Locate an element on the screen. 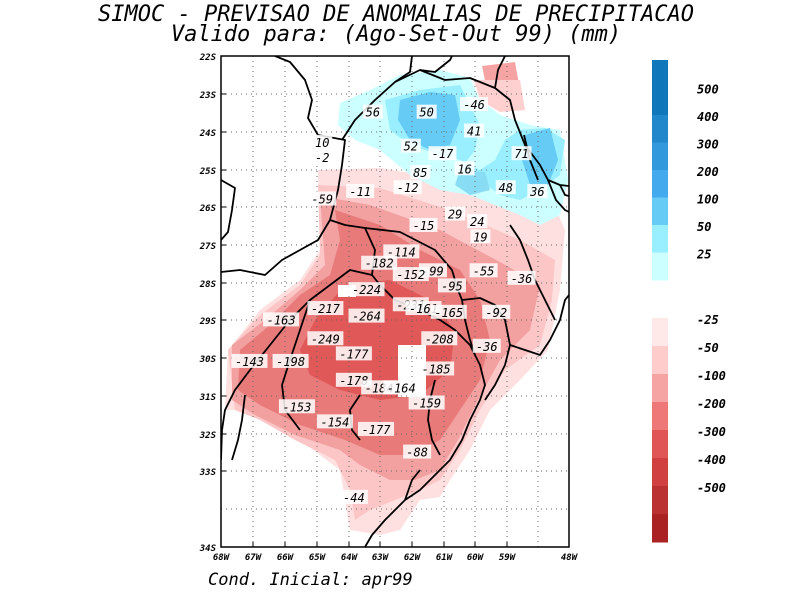 The width and height of the screenshot is (792, 602). value-label-text: 85 is located at coordinates (420, 173).